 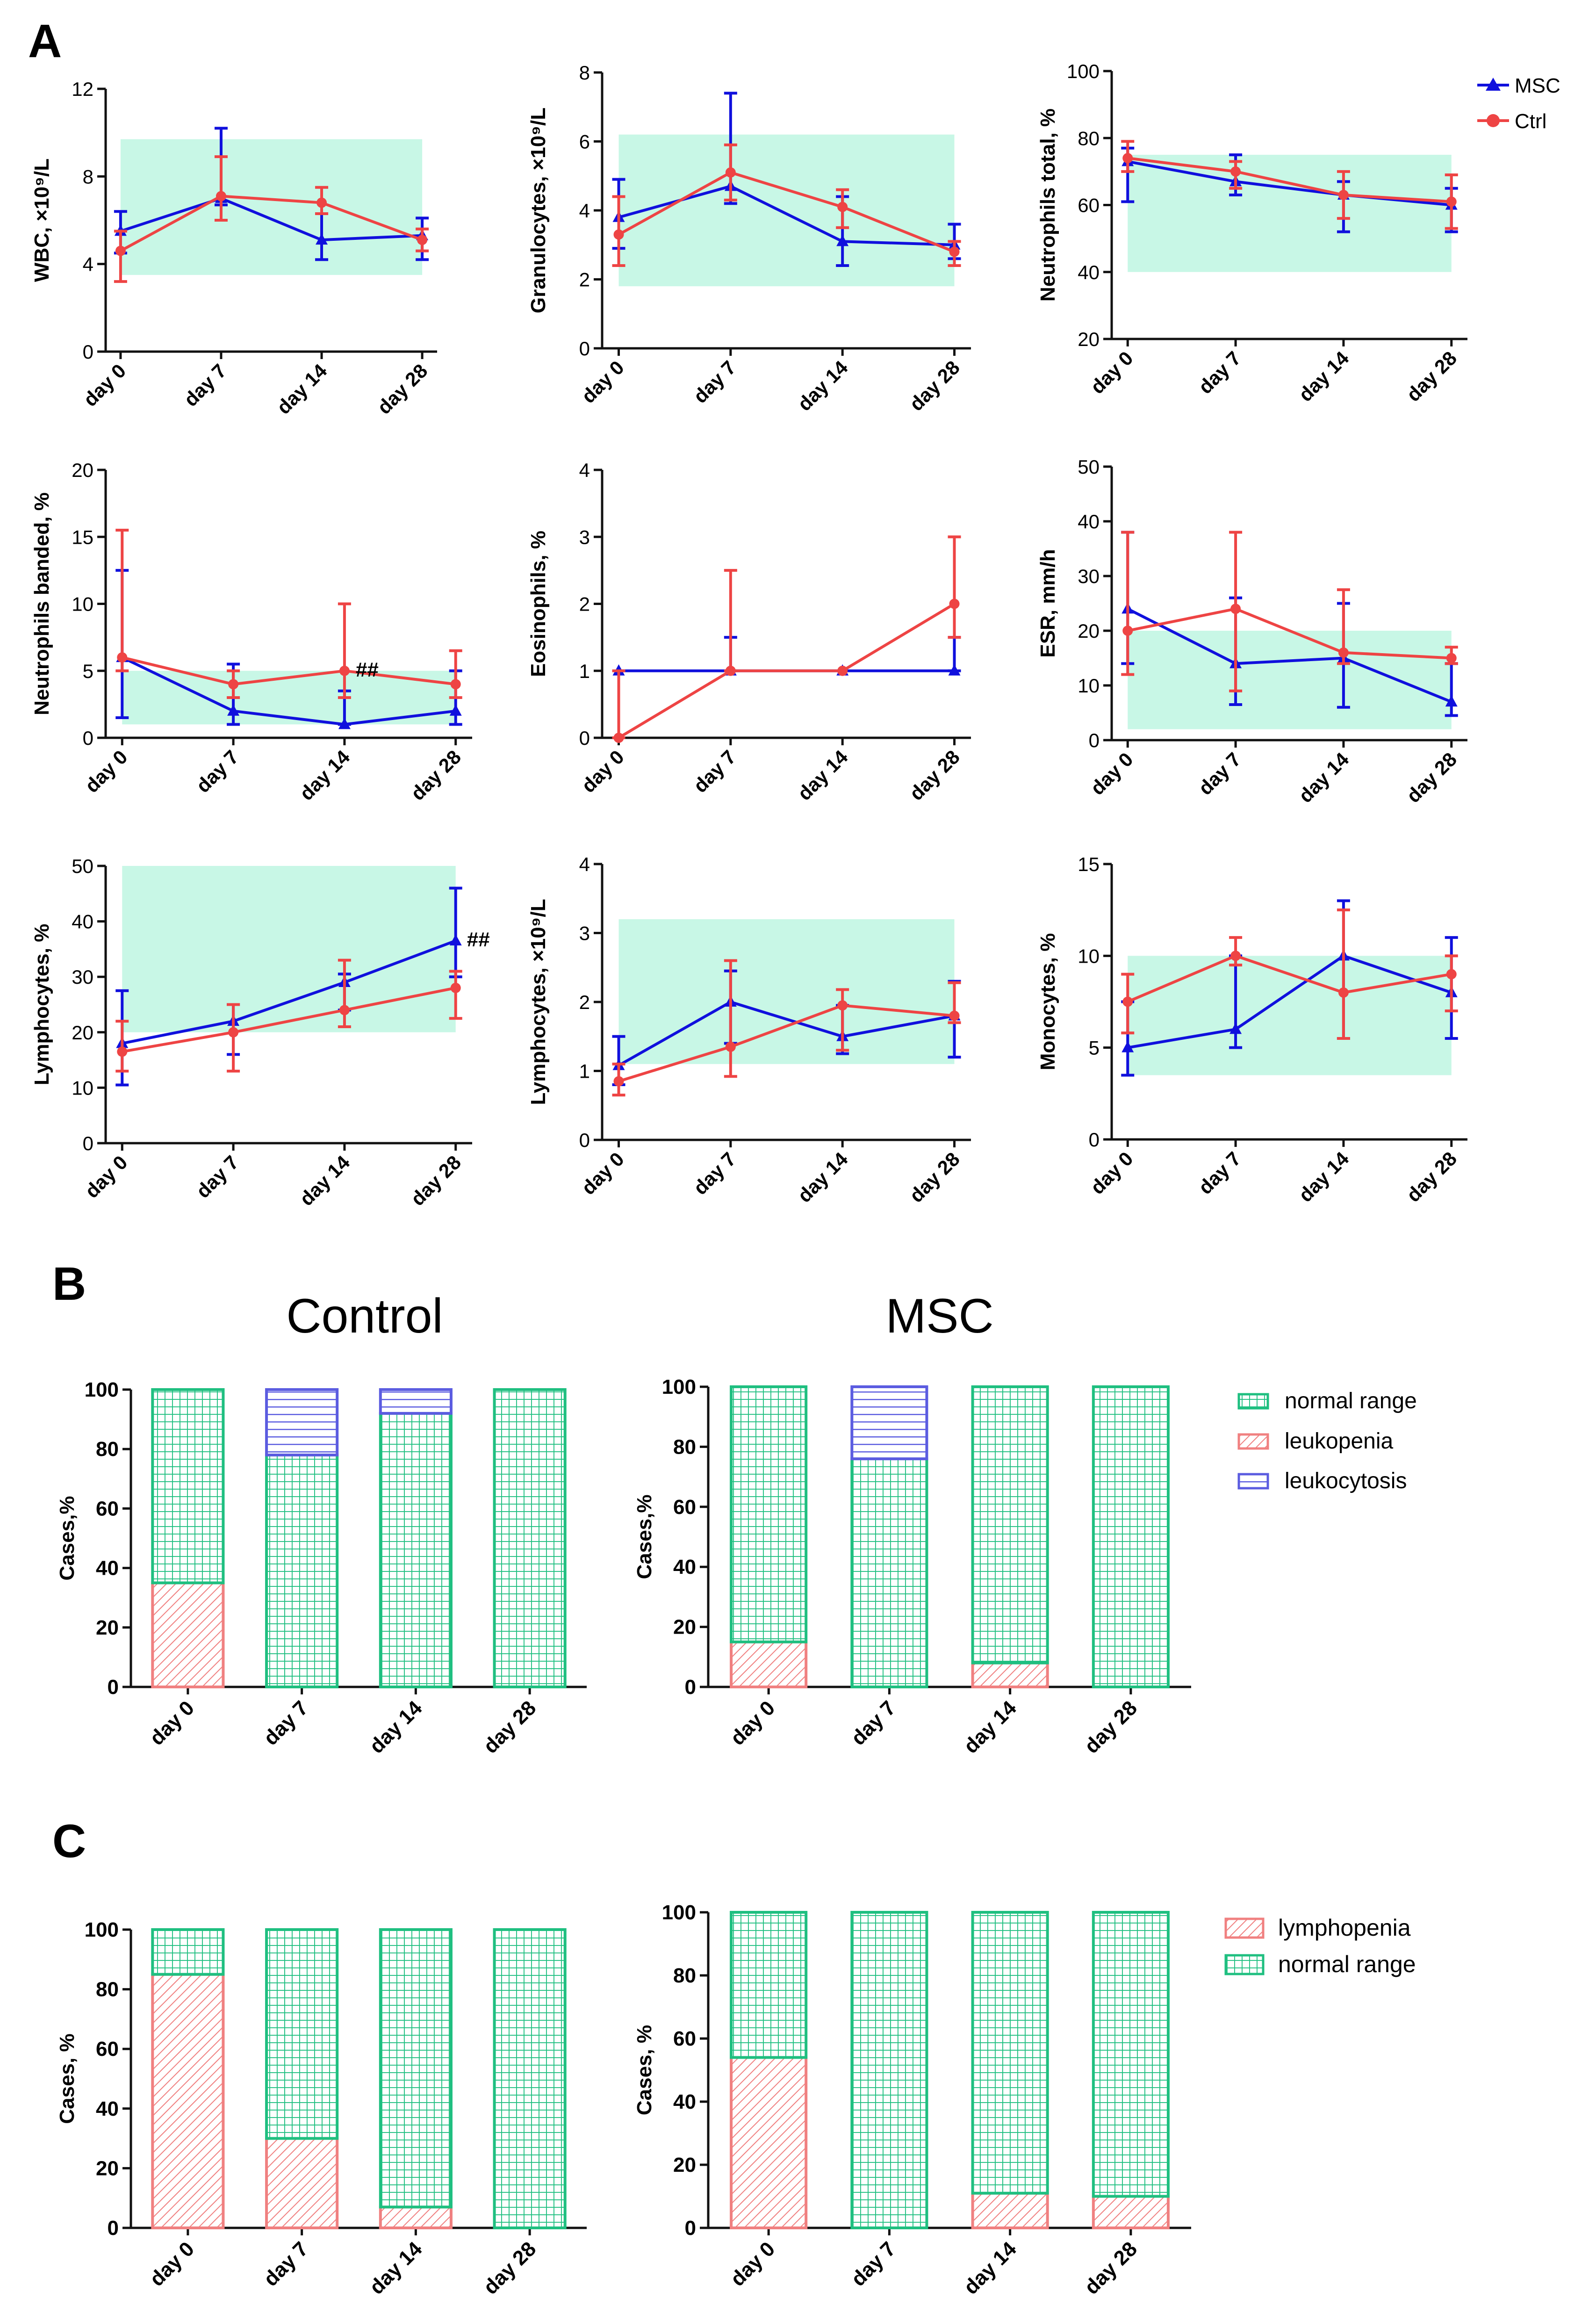 What do you see at coordinates (538, 210) in the screenshot?
I see `y-axis-label: Granulocytes, ×10⁹/L` at bounding box center [538, 210].